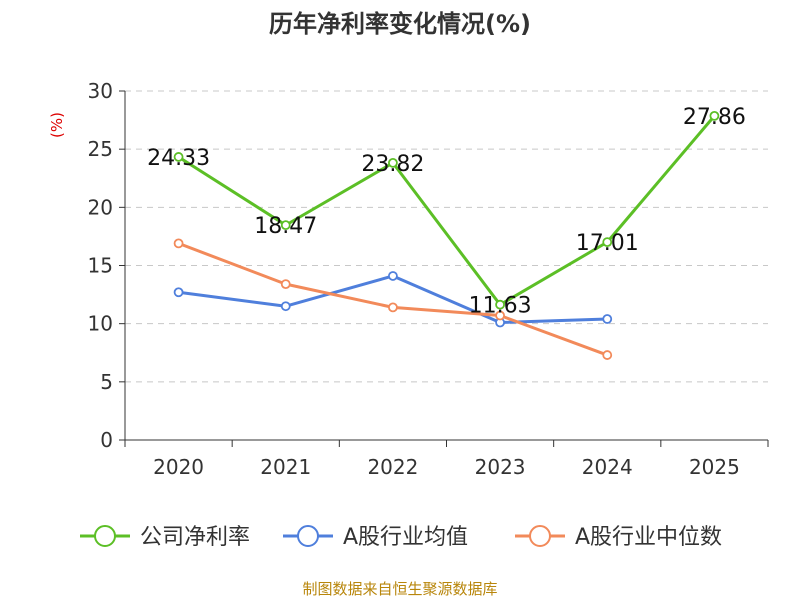  Describe the element at coordinates (195, 537) in the screenshot. I see `legend-label: 公司净利率` at that location.